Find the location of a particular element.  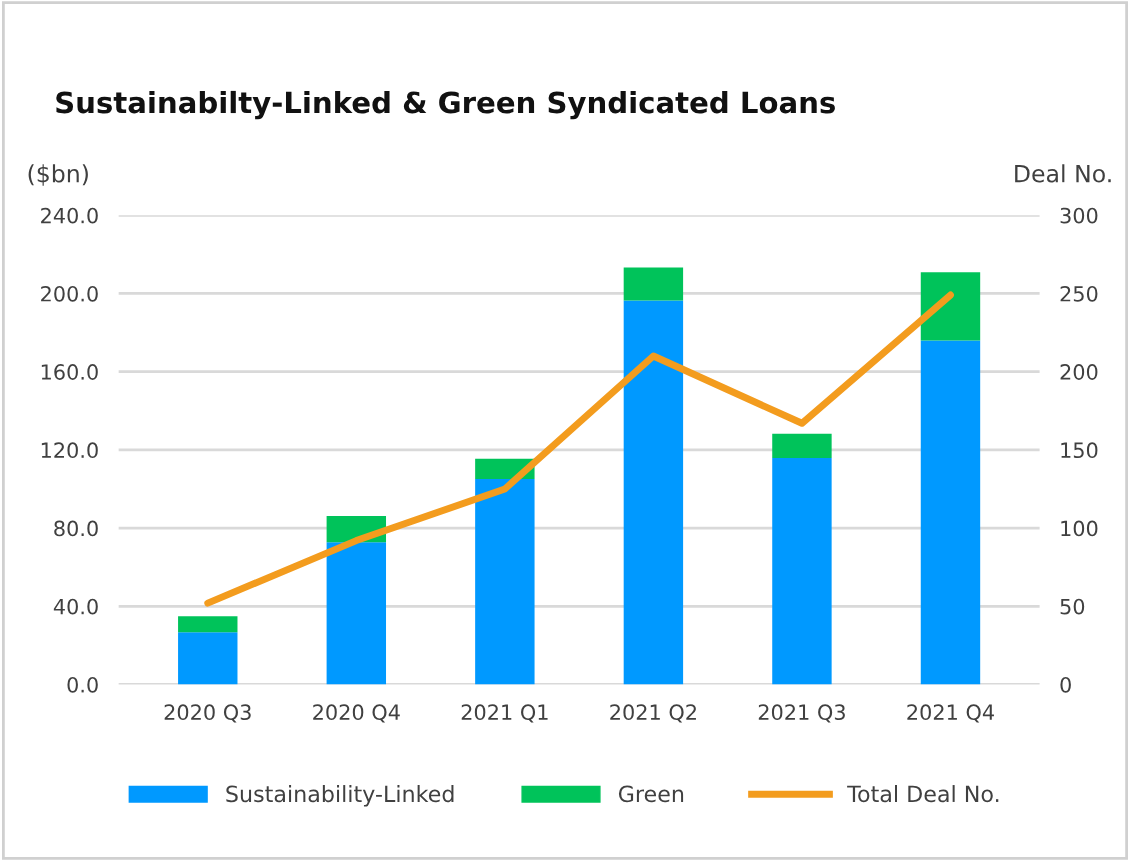

y2-tick-label: 0 is located at coordinates (1065, 684).